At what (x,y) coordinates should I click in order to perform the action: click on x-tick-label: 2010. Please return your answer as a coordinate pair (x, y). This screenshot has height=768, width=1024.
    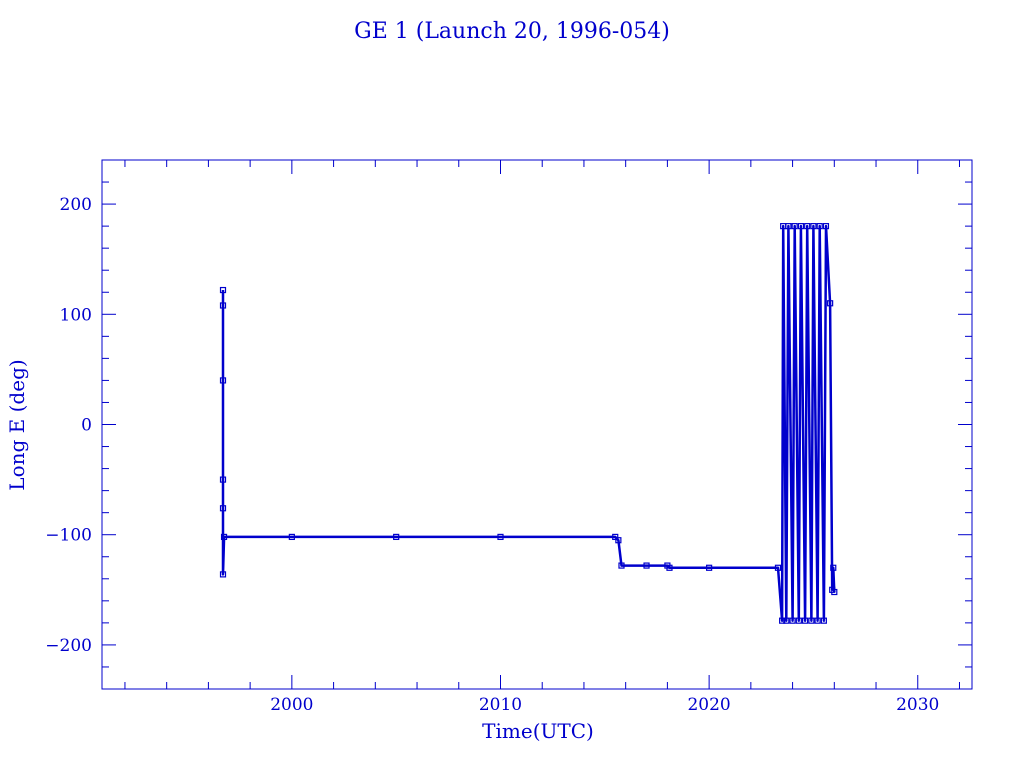
    Looking at the image, I should click on (500, 705).